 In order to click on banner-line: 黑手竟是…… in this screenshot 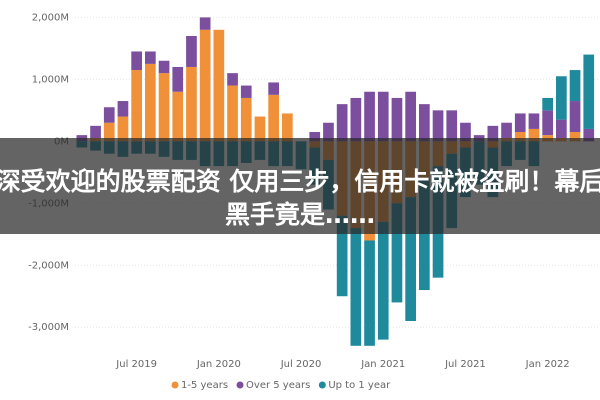, I will do `click(300, 214)`.